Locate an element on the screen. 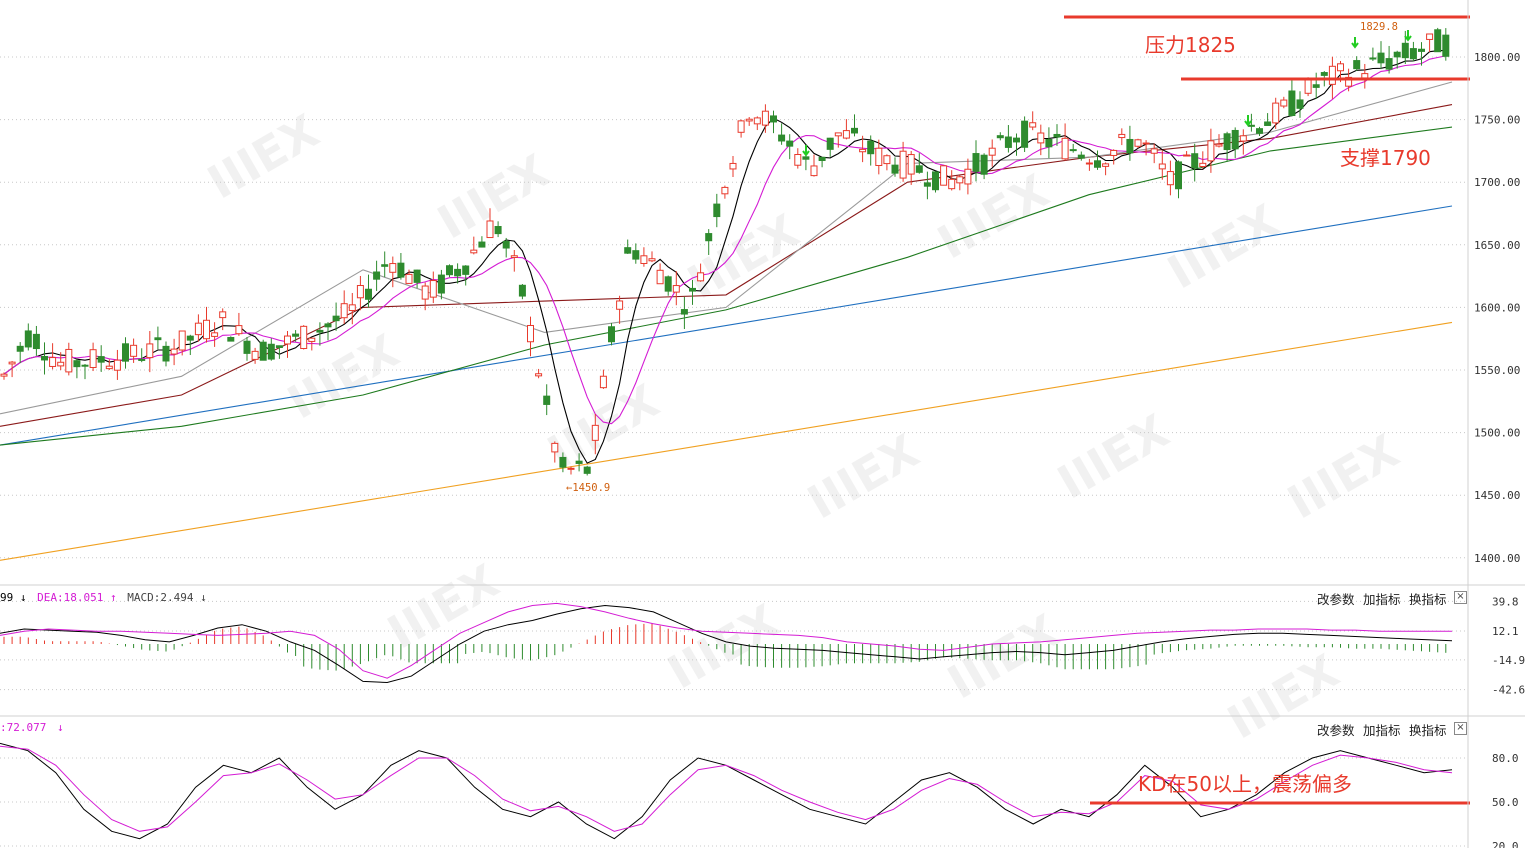 The image size is (1525, 848). kd-add-indicator-button: 加指标 is located at coordinates (1382, 730).